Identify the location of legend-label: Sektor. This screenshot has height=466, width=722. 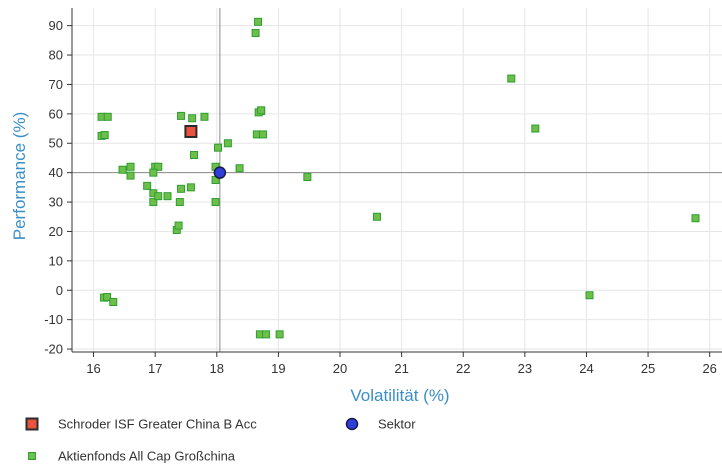
(397, 424).